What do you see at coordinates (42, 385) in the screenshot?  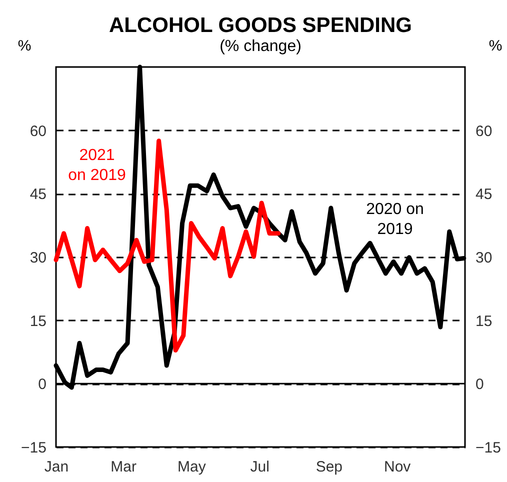 I see `y-tick-label: 0` at bounding box center [42, 385].